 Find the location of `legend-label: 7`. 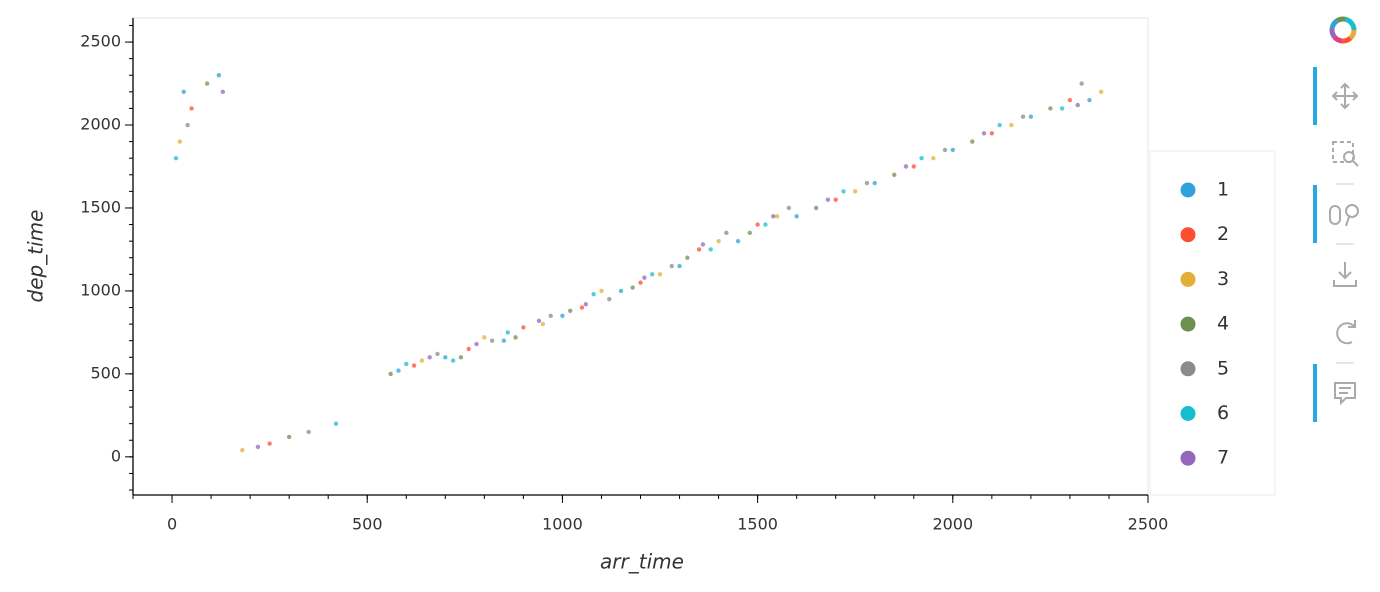

legend-label: 7 is located at coordinates (1223, 458).